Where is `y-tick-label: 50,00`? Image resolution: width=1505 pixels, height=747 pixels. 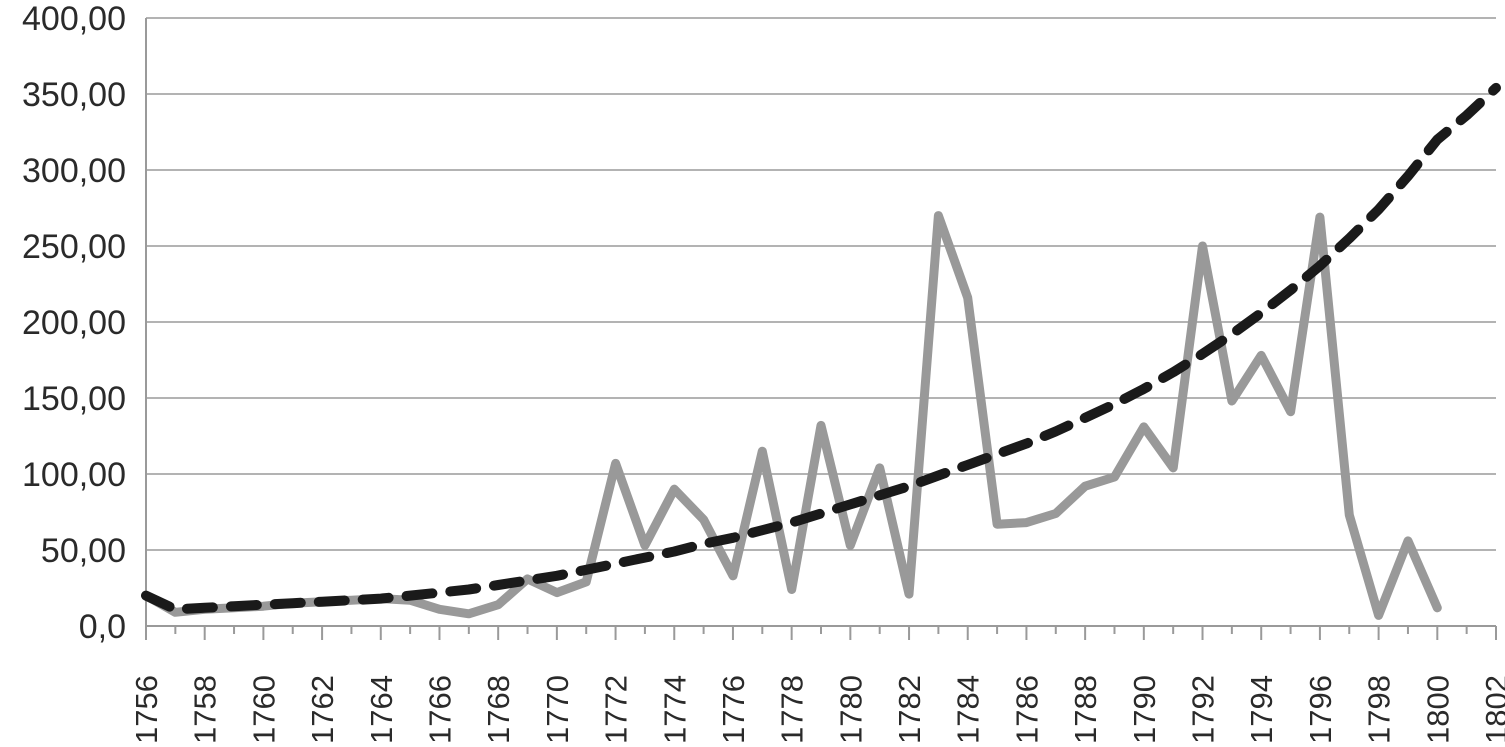
y-tick-label: 50,00 is located at coordinates (83, 551).